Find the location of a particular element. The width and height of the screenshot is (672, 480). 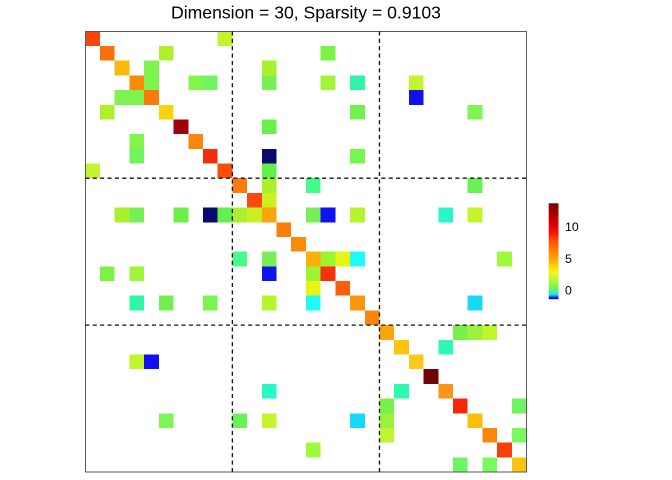

svg-text: 10 is located at coordinates (572, 227).